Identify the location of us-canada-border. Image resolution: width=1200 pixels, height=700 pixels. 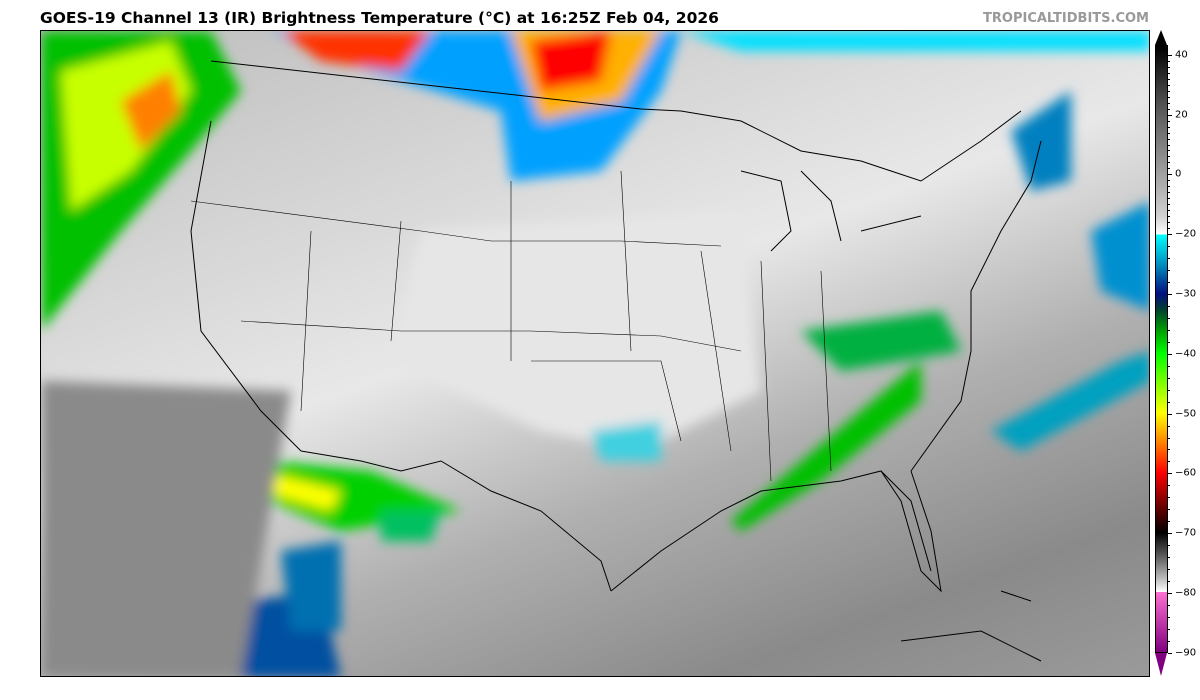
(616, 121).